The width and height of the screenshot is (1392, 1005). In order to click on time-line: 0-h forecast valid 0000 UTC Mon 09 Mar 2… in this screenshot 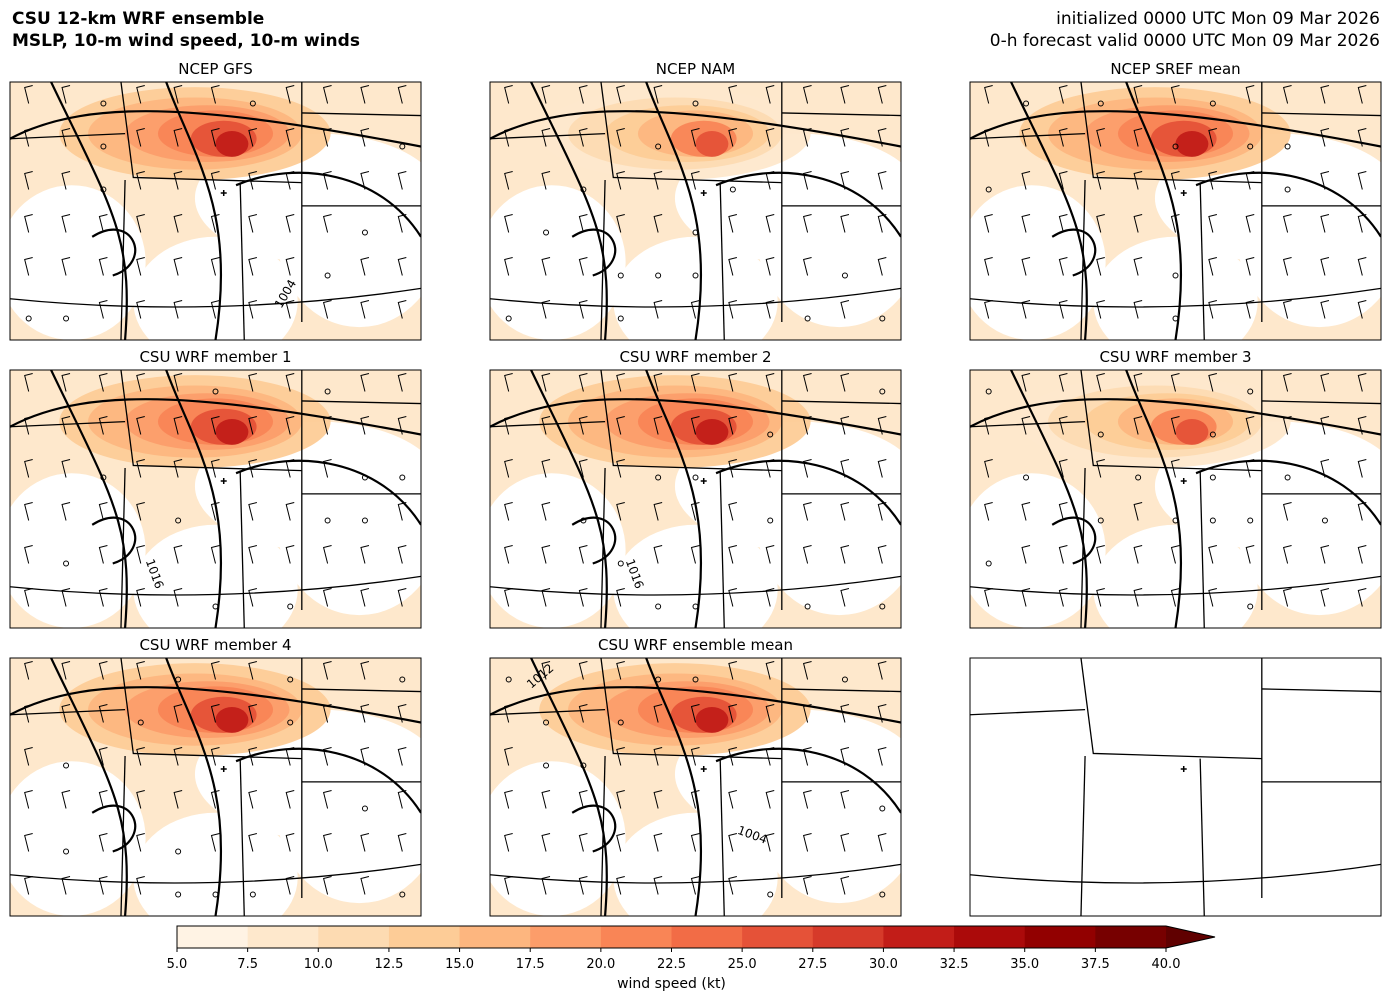, I will do `click(1185, 41)`.